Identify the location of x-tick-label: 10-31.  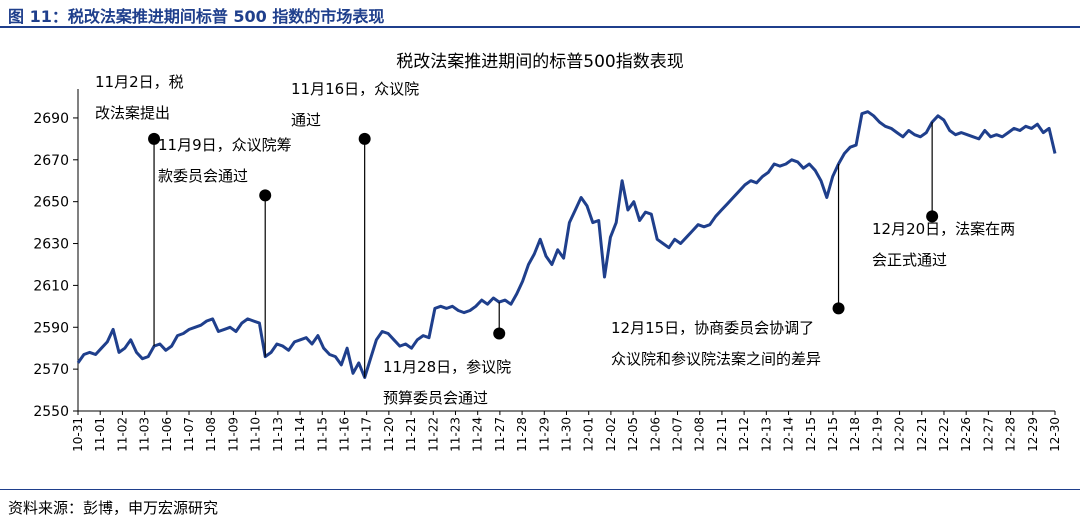
(78, 434).